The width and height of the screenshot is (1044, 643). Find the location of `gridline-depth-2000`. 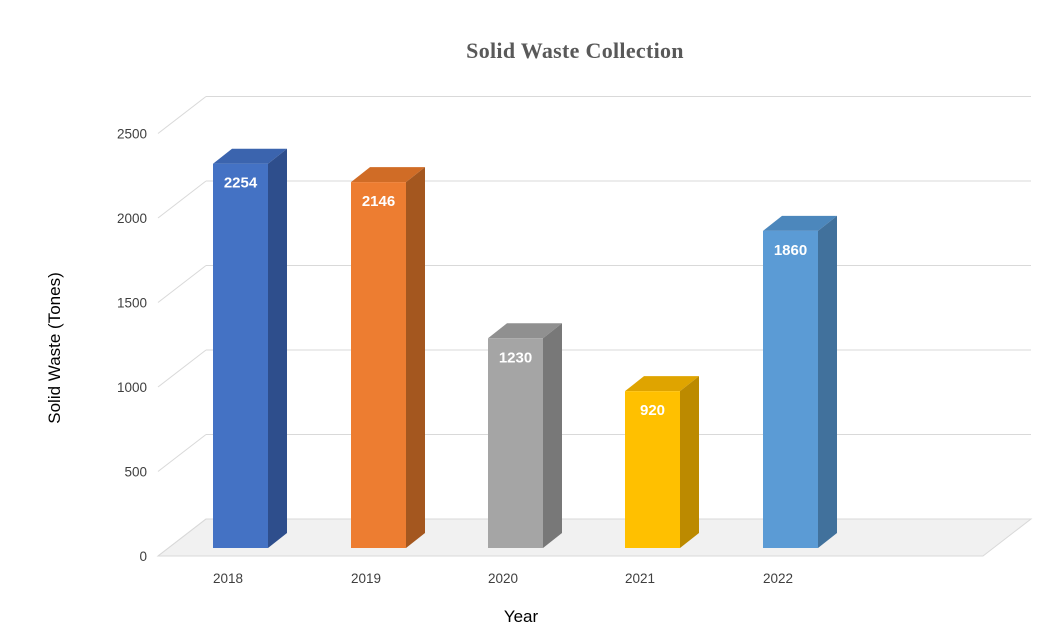

gridline-depth-2000 is located at coordinates (182, 199).